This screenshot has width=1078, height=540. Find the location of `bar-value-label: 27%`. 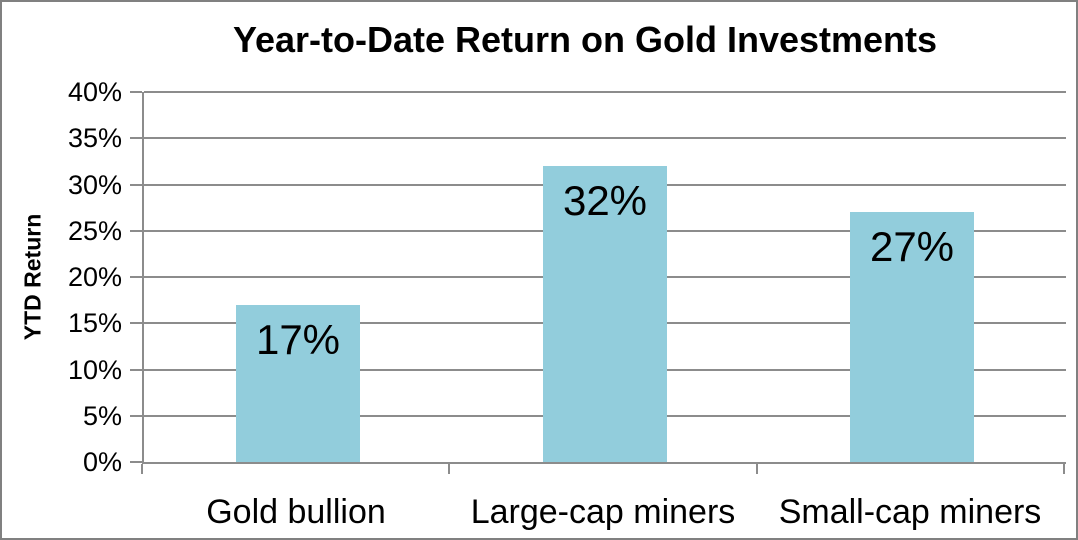

bar-value-label: 27% is located at coordinates (912, 246).